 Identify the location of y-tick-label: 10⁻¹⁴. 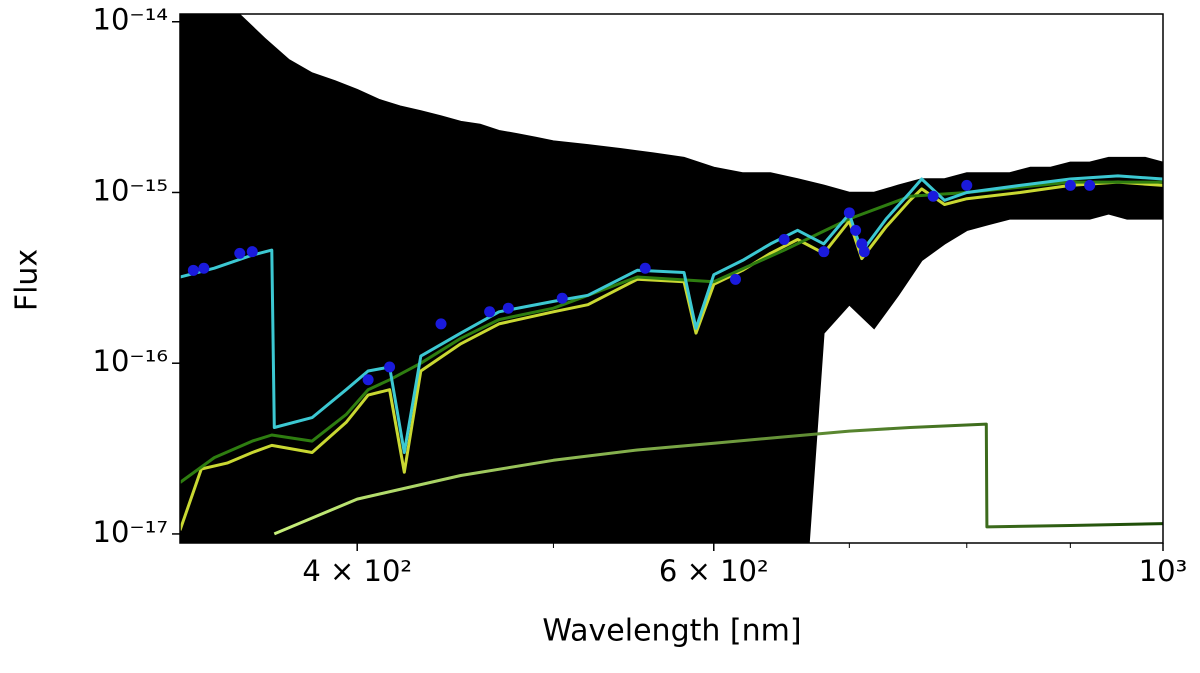
(130, 20).